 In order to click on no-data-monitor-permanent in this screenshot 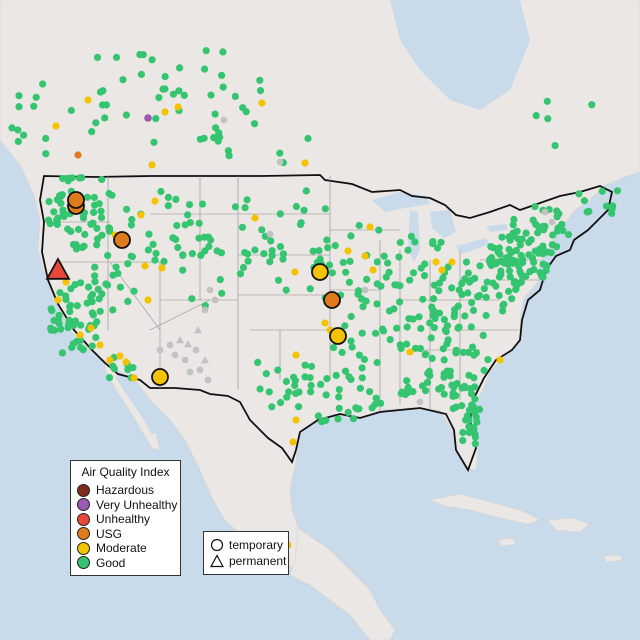, I will do `click(180, 340)`.